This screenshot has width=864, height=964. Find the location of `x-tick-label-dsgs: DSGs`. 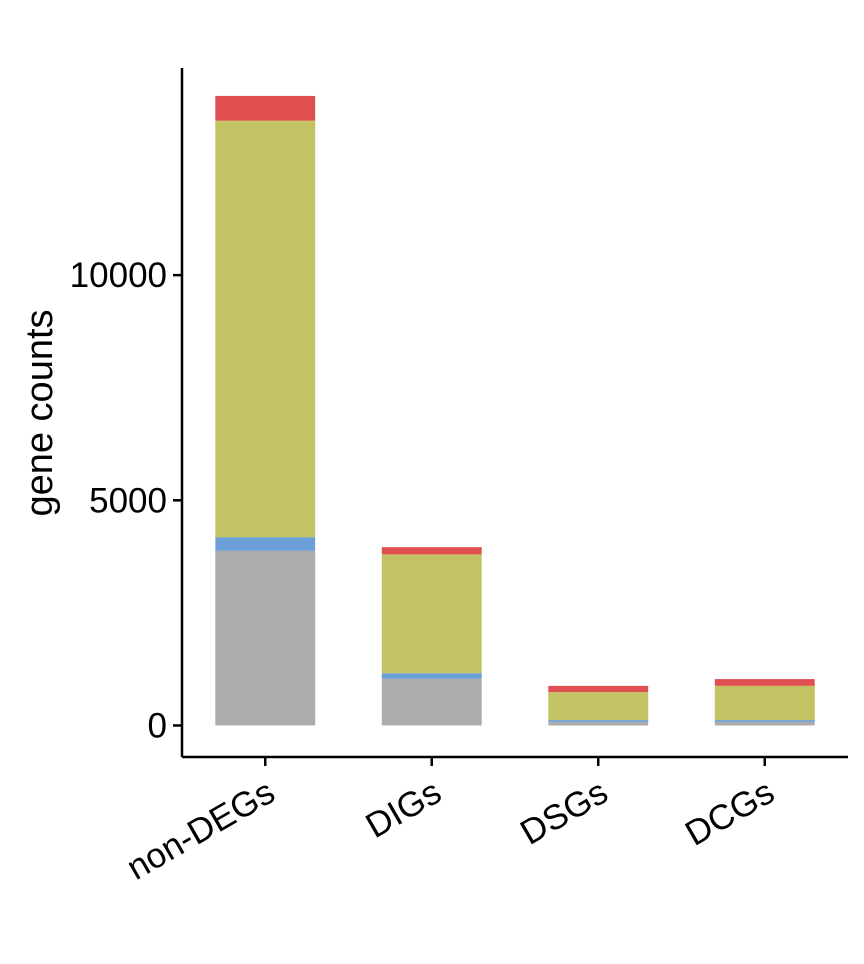

x-tick-label-dsgs: DSGs is located at coordinates (564, 812).